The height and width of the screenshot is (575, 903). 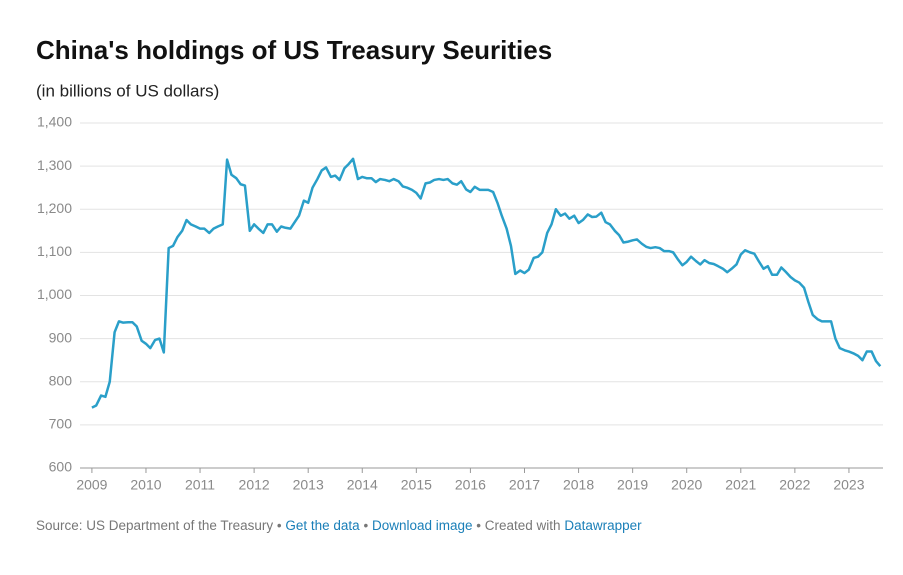 What do you see at coordinates (578, 485) in the screenshot?
I see `x-tick-label: 2018` at bounding box center [578, 485].